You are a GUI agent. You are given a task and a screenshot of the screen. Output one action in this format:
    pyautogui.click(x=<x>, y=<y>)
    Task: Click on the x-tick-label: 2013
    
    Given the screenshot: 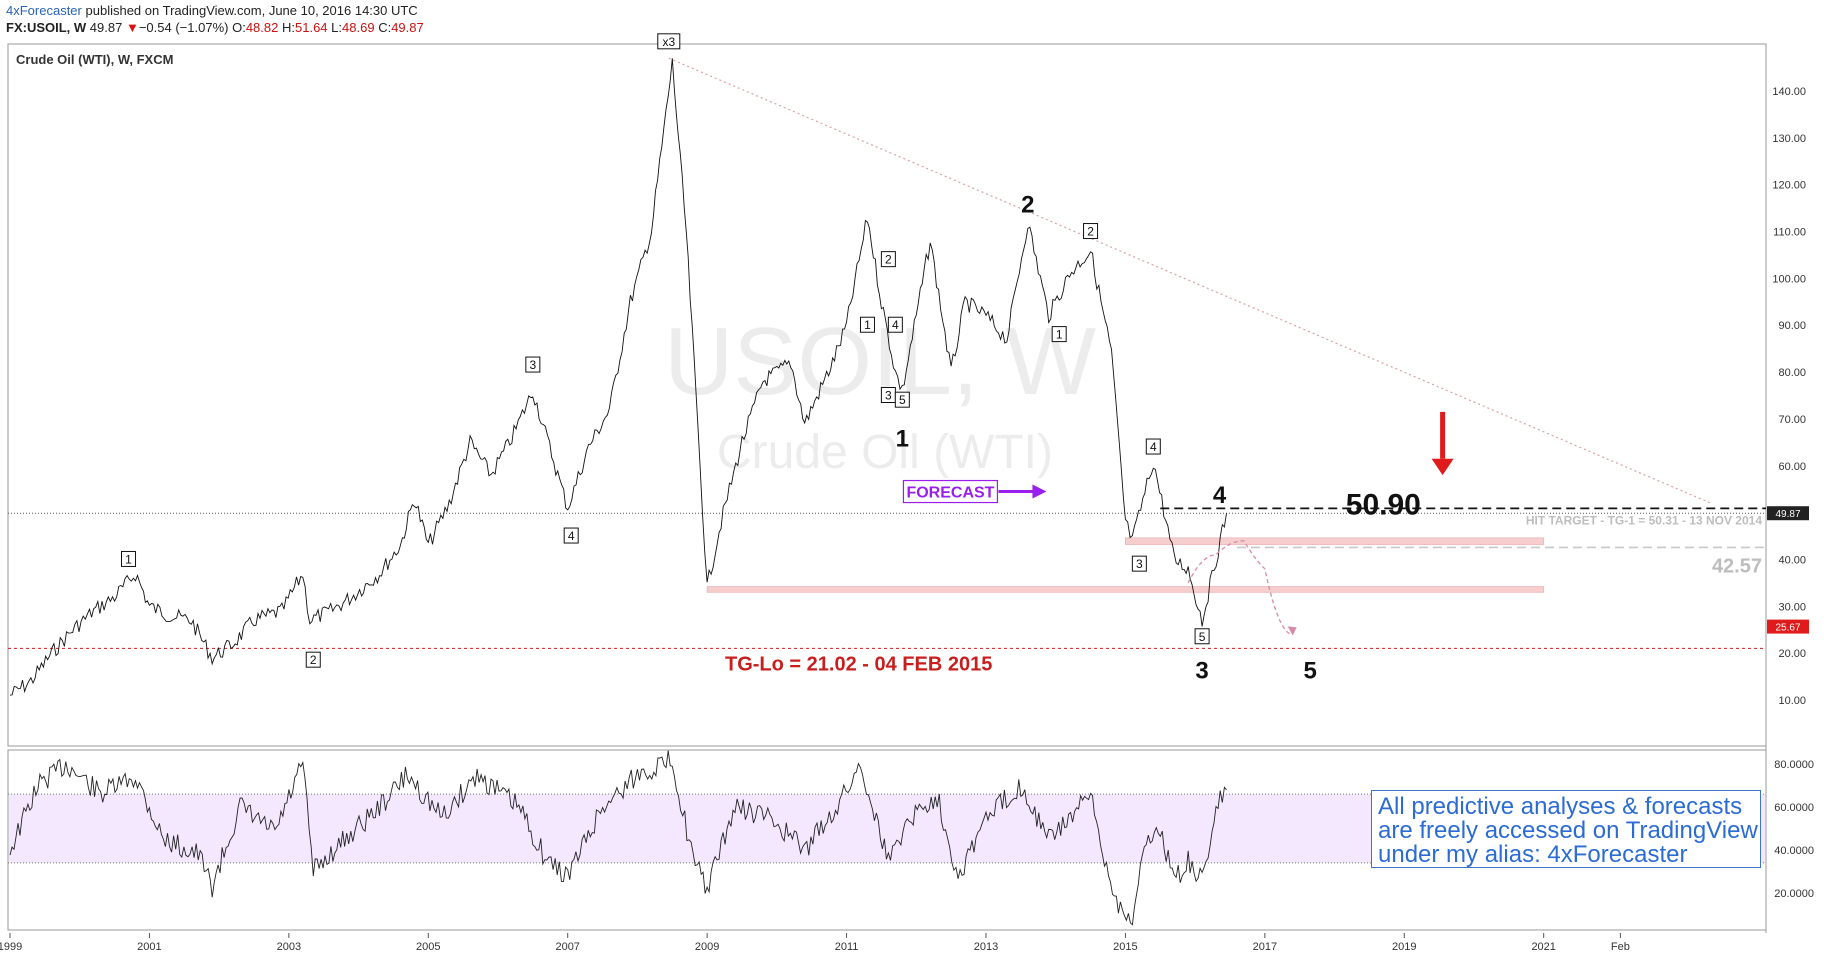 What is the action you would take?
    pyautogui.click(x=986, y=947)
    